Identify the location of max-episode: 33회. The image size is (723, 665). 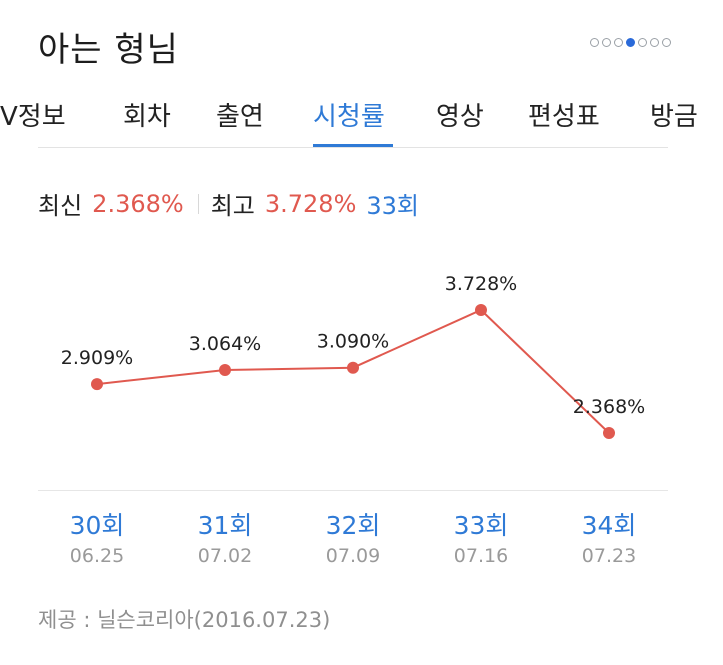
(392, 206).